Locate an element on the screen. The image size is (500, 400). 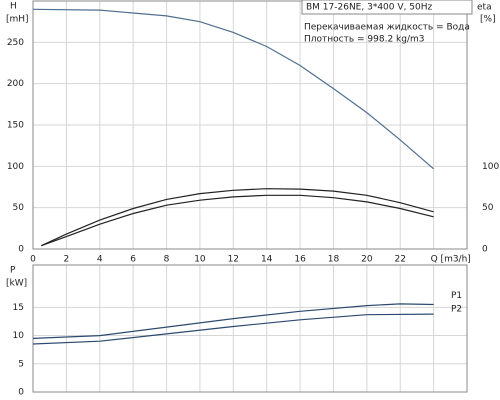
y-tick-label: 200 is located at coordinates (15, 84).